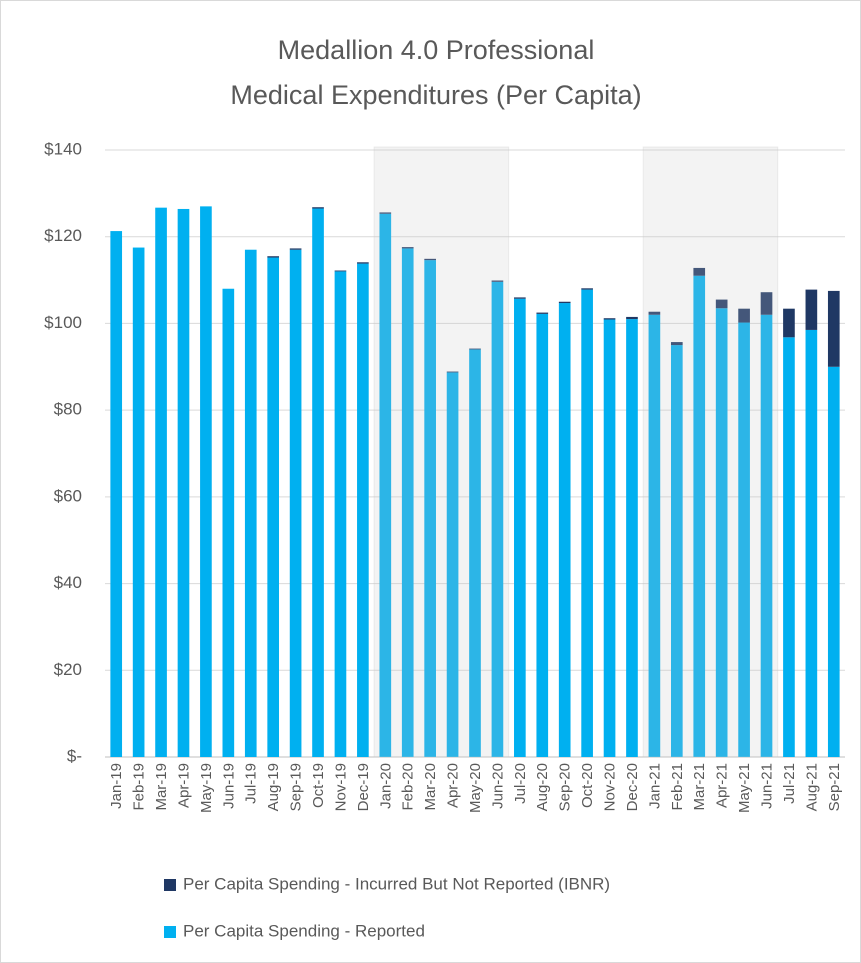  Describe the element at coordinates (744, 788) in the screenshot. I see `x-tick-label: May-21` at that location.